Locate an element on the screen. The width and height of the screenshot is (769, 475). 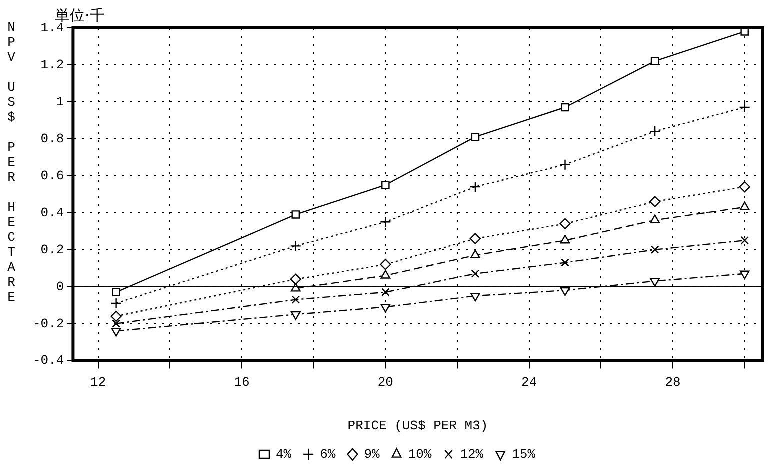
y-axis-title: NPV US$ PER HECTARE is located at coordinates (12, 162).